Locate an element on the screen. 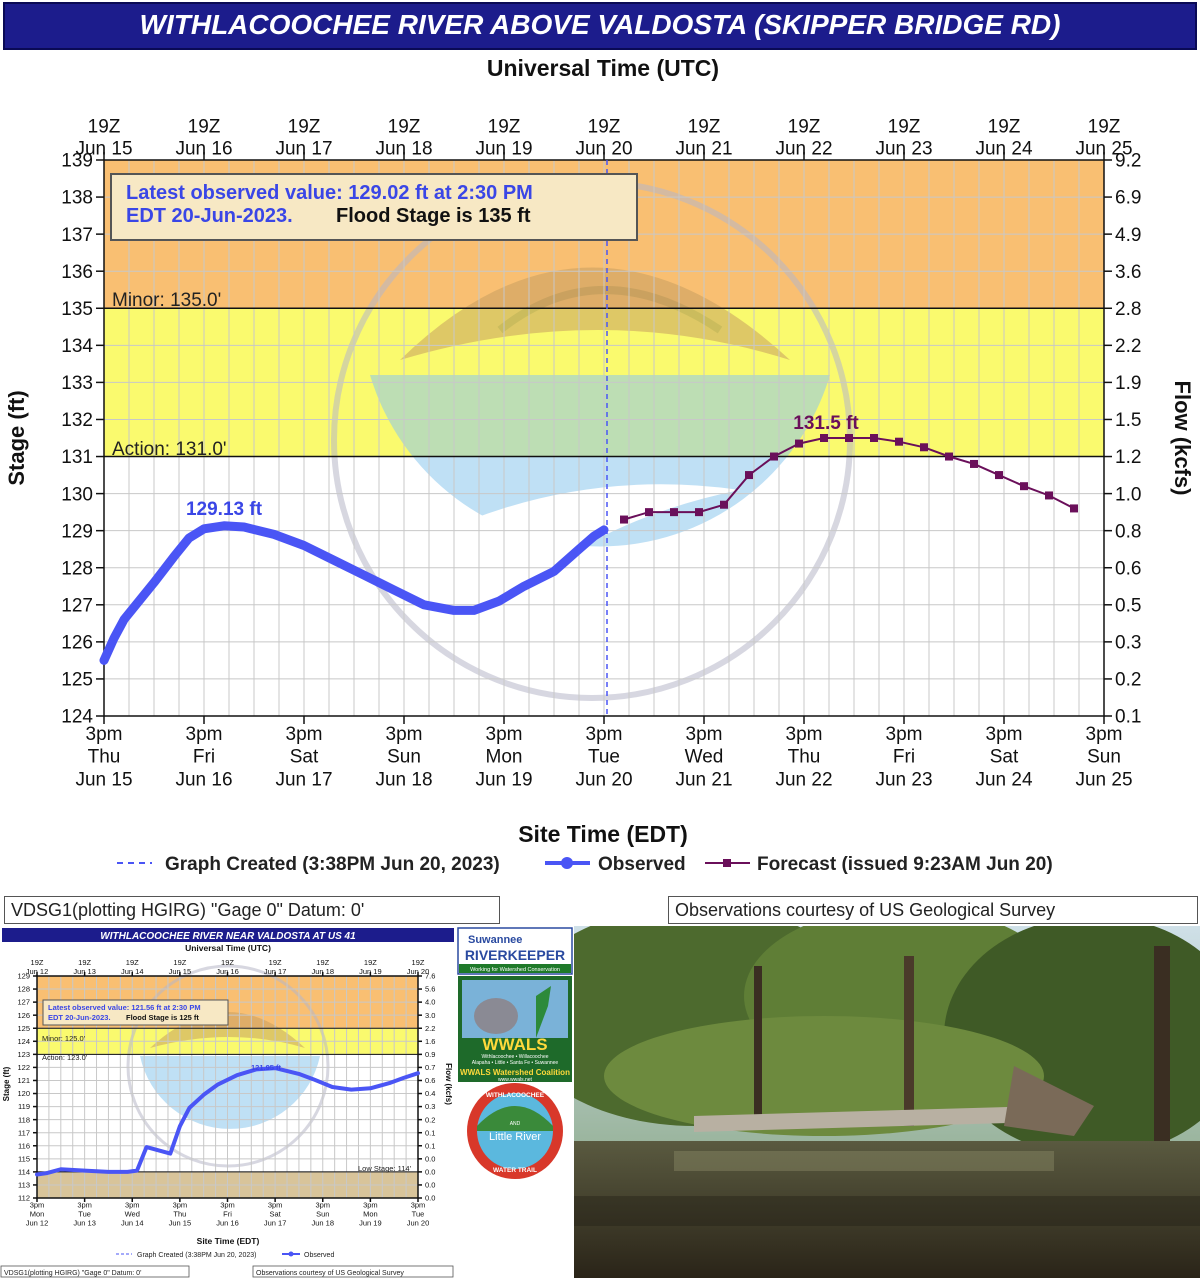 This screenshot has width=1200, height=1283. main-info-line2b: Flood Stage is 135 ft is located at coordinates (433, 216).